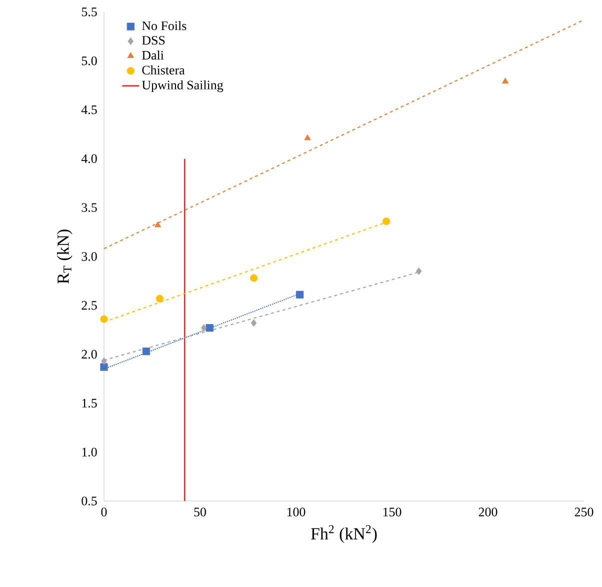  I want to click on x-tick-label: 0, so click(104, 512).